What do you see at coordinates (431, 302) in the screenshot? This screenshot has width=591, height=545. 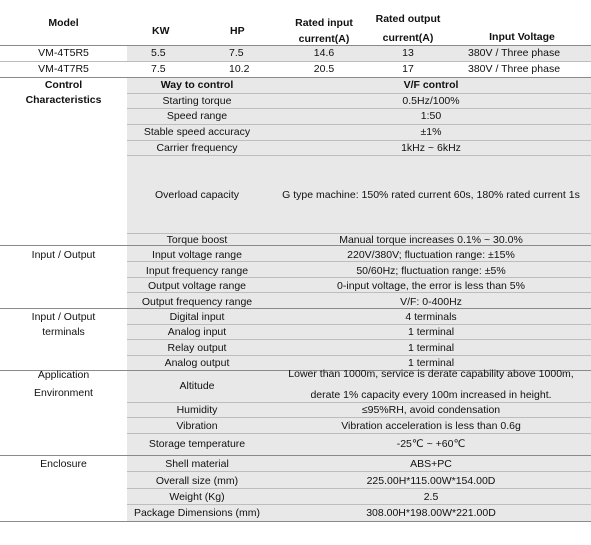 I see `spec-value-output-freq-range: V/F: 0-400Hz` at bounding box center [431, 302].